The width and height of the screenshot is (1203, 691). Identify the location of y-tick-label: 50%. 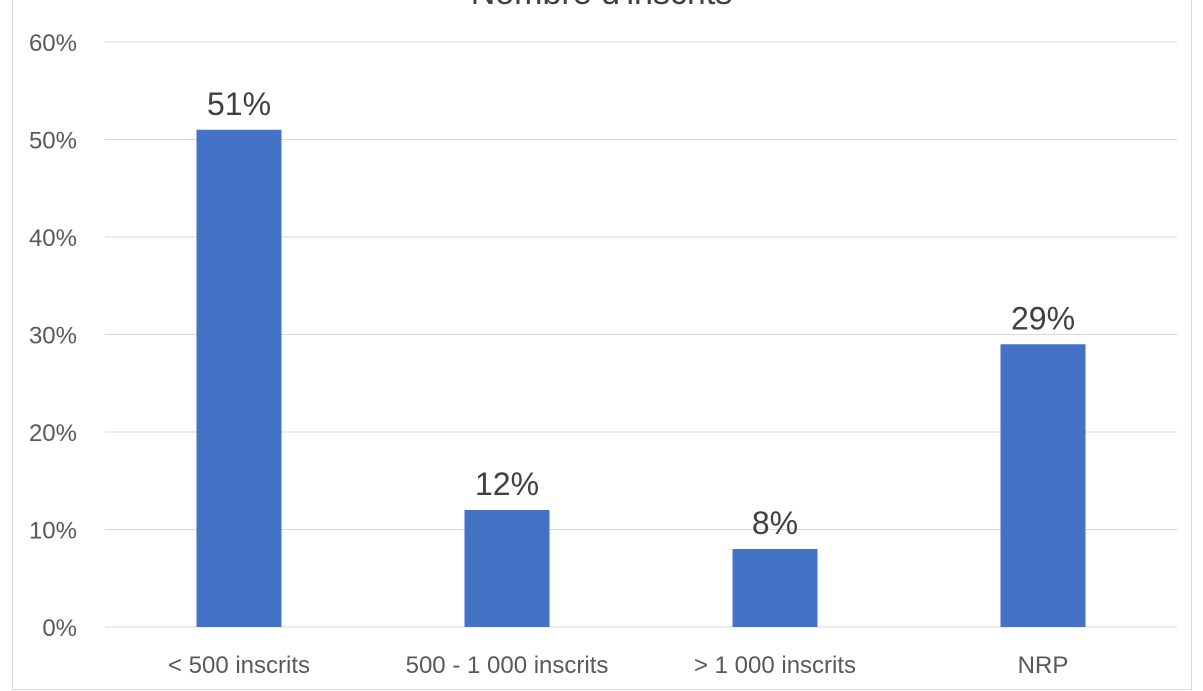
(53, 141).